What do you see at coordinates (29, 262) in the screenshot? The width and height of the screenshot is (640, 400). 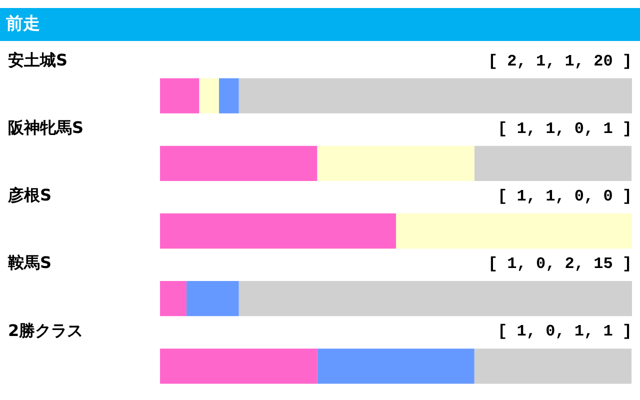 I see `y-tick-label: 鞍馬S` at bounding box center [29, 262].